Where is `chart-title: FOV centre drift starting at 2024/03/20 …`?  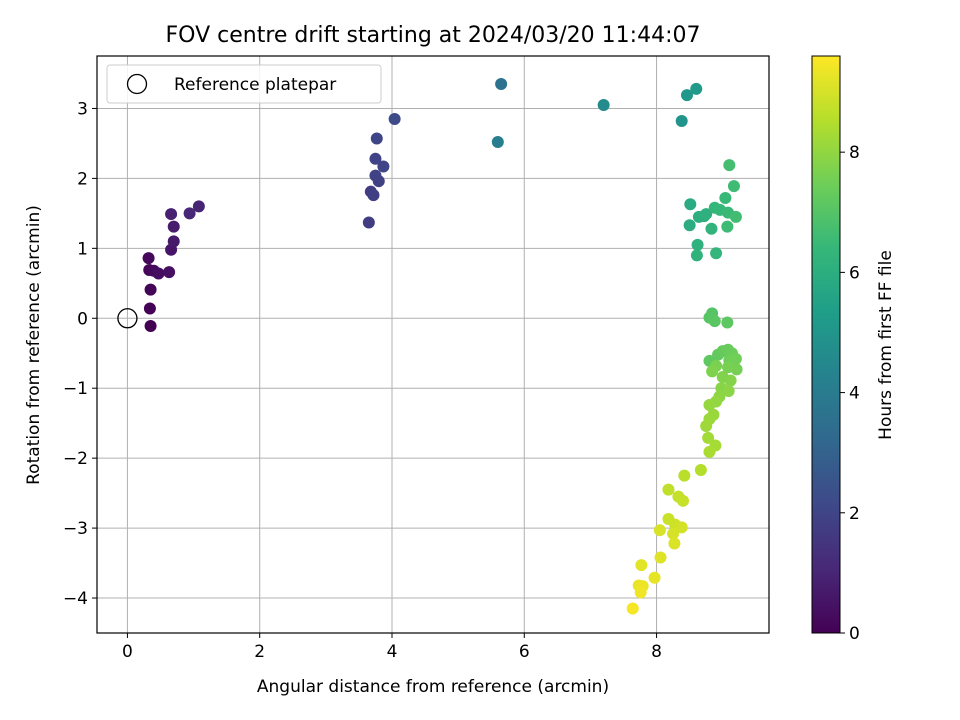 chart-title: FOV centre drift starting at 2024/03/20 … is located at coordinates (433, 35).